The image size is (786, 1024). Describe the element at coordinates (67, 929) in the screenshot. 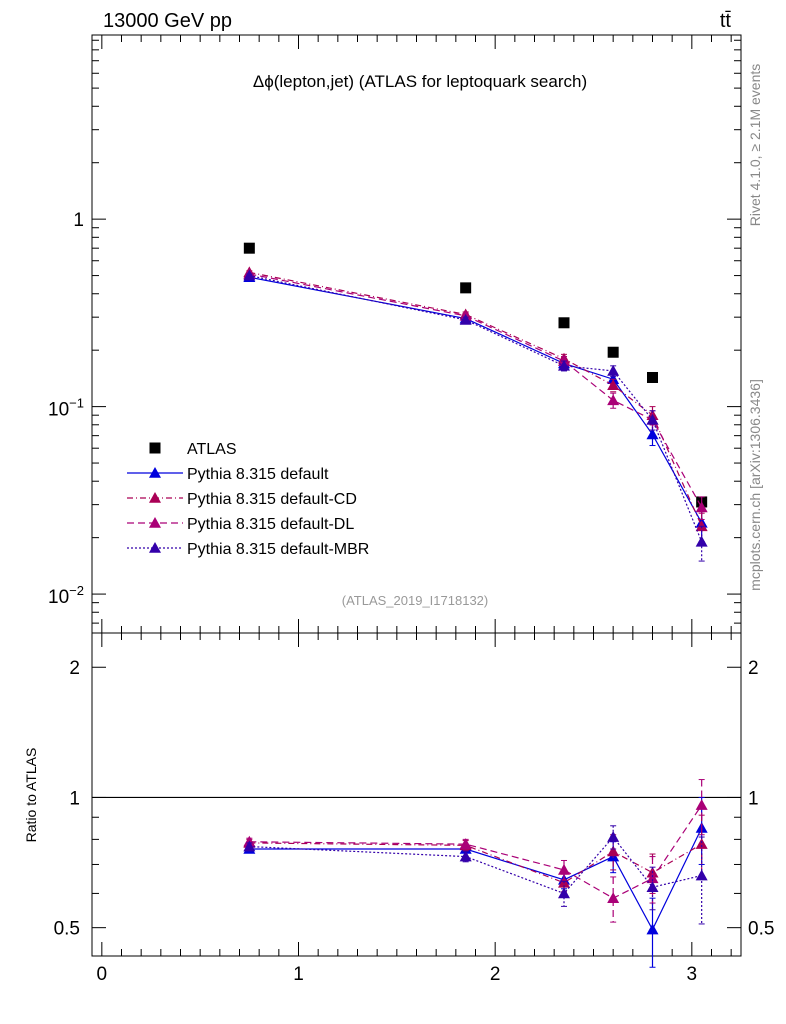

I see `y-tick-label: 0.5` at that location.